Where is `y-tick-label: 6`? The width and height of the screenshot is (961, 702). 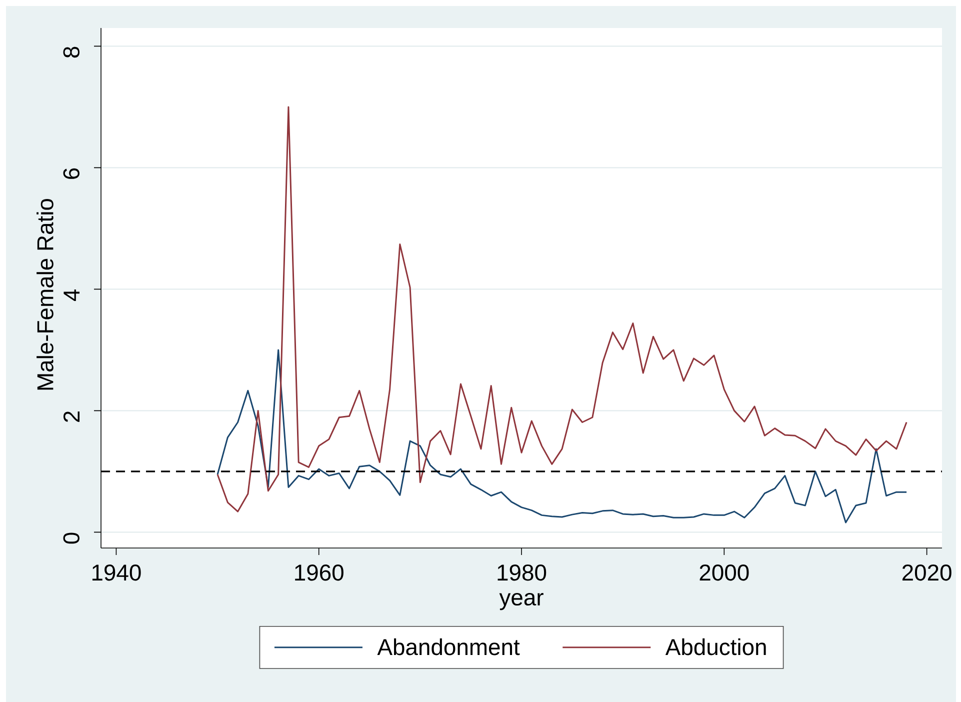 y-tick-label: 6 is located at coordinates (71, 173).